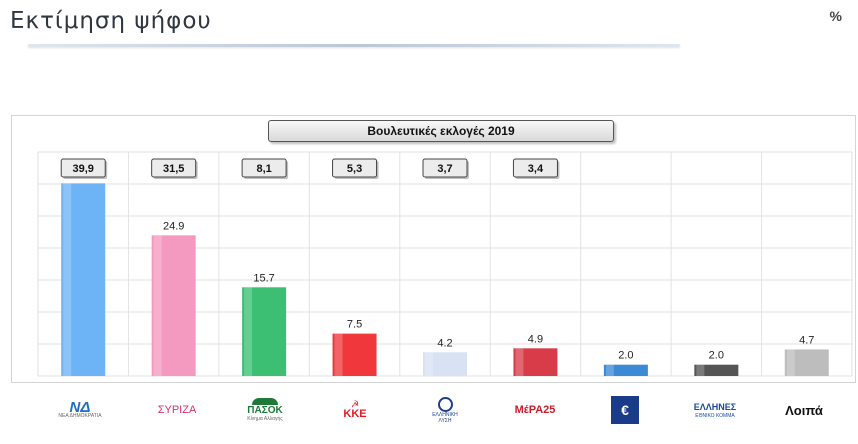 This screenshot has width=858, height=444. I want to click on circle-emblem-icon, so click(445, 404).